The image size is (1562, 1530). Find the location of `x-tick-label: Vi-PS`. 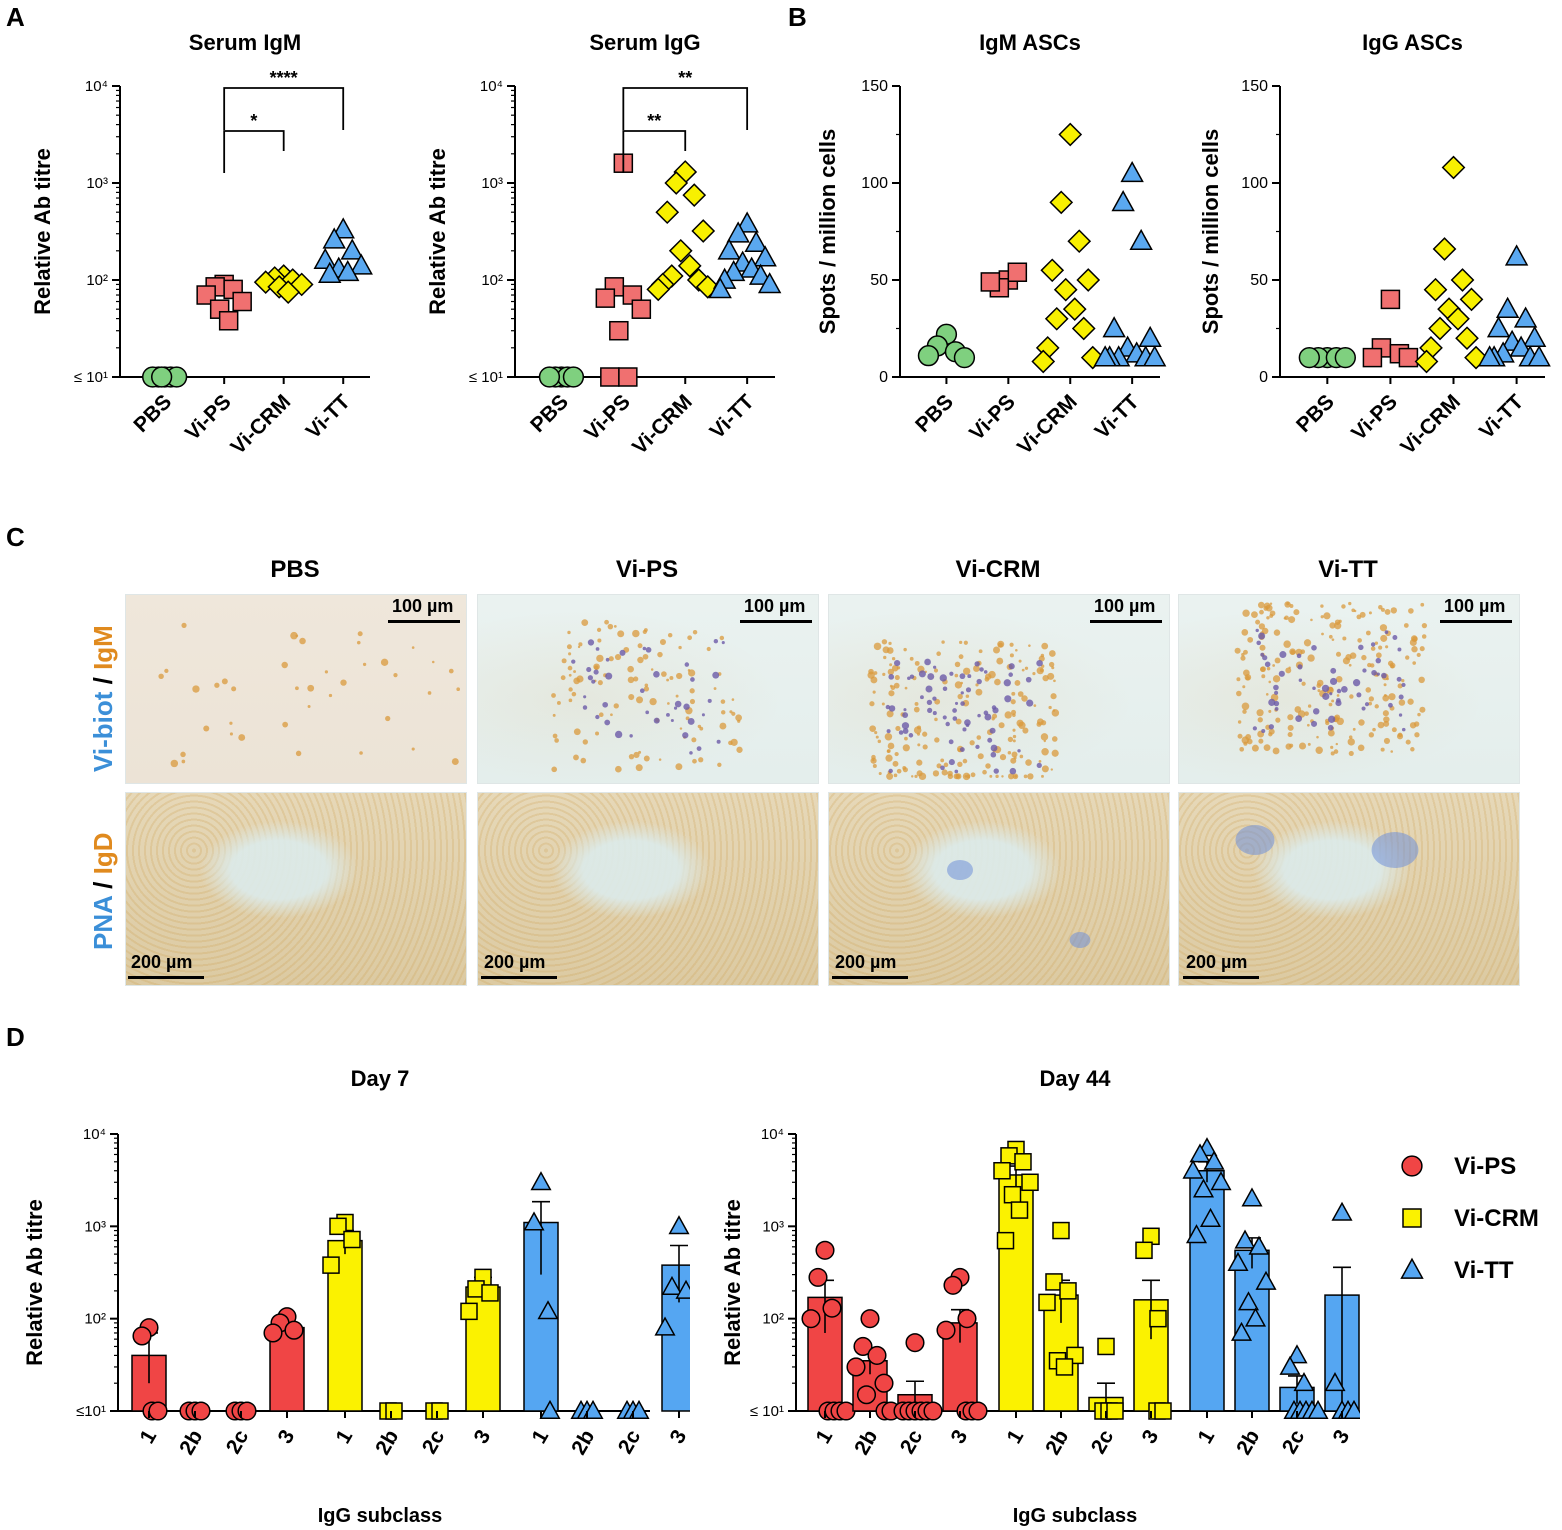

x-tick-label: Vi-PS is located at coordinates (1374, 417).